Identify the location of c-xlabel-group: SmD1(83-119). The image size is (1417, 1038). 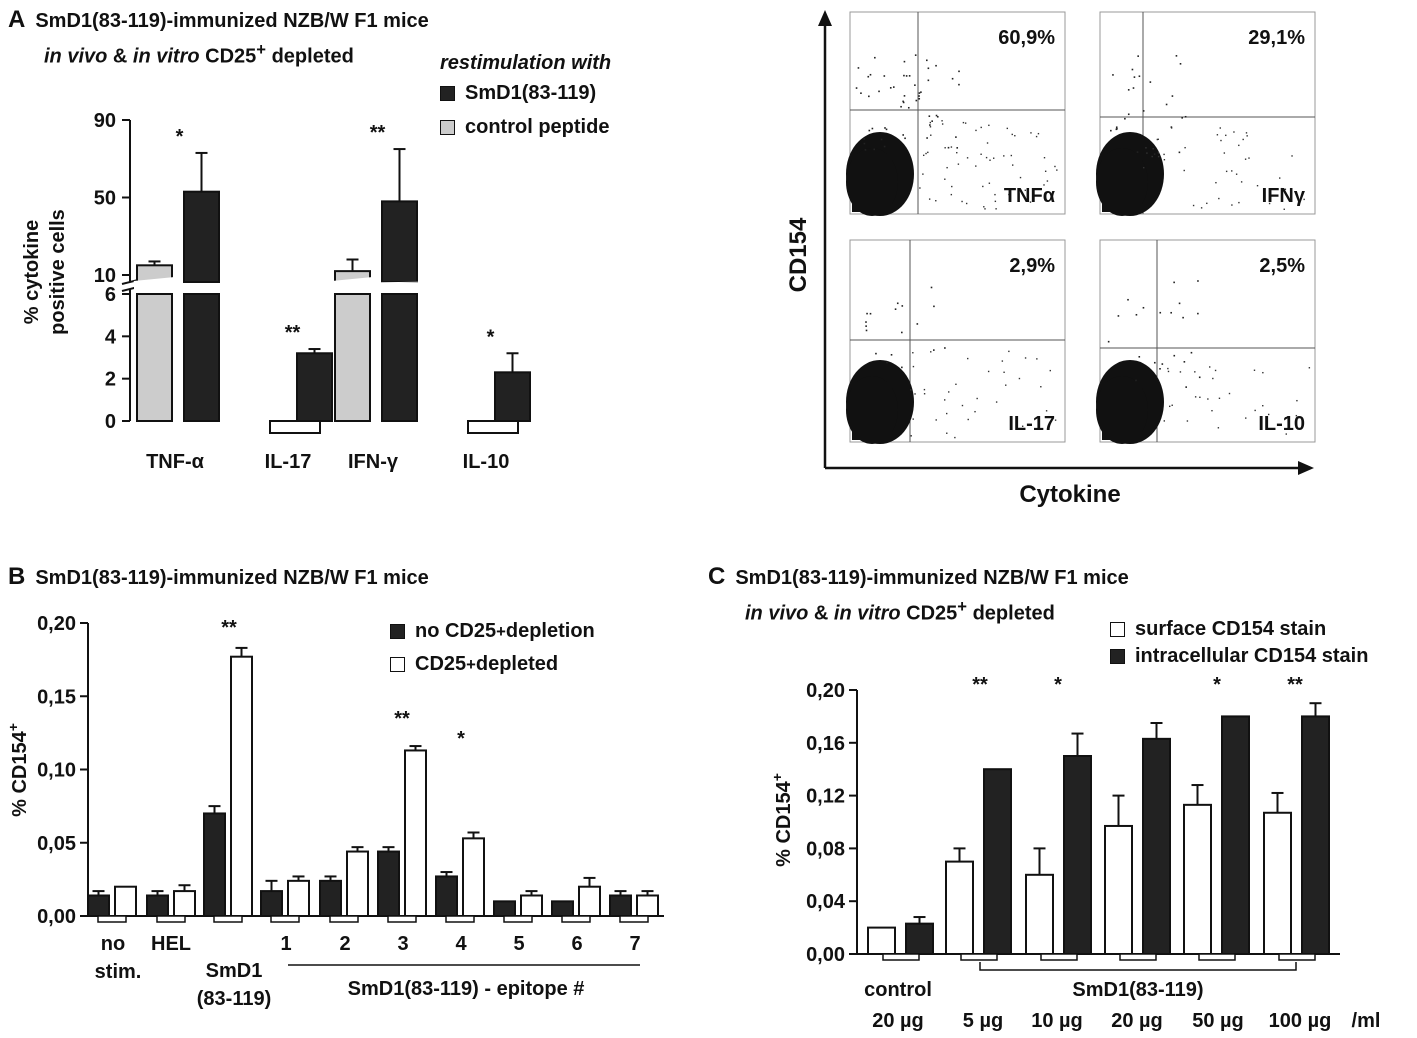
(1137, 990).